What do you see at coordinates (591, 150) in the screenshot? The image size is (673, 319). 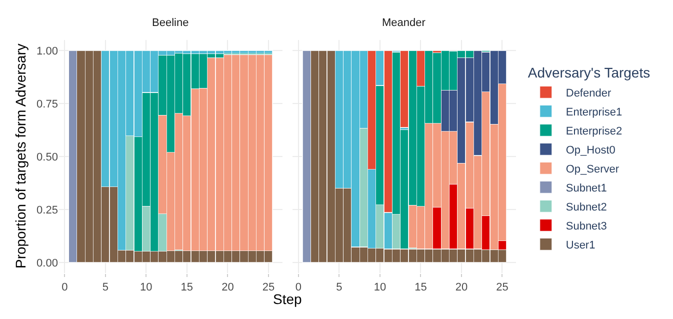 I see `legend-label: Op_Host0` at bounding box center [591, 150].